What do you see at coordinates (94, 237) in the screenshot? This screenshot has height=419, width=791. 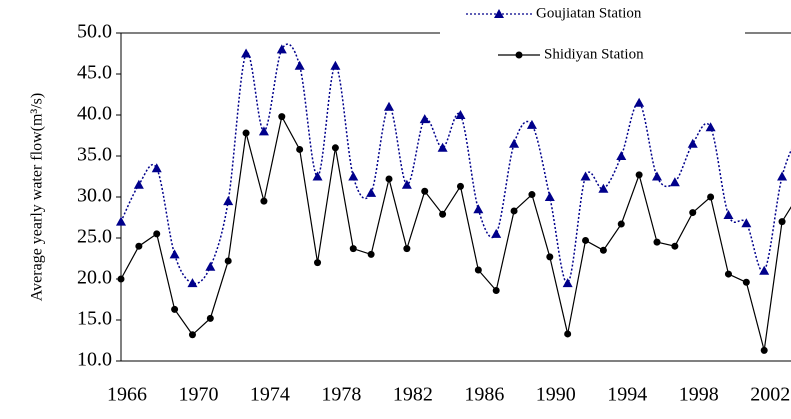 I see `y-tick-label: 25.0` at bounding box center [94, 237].